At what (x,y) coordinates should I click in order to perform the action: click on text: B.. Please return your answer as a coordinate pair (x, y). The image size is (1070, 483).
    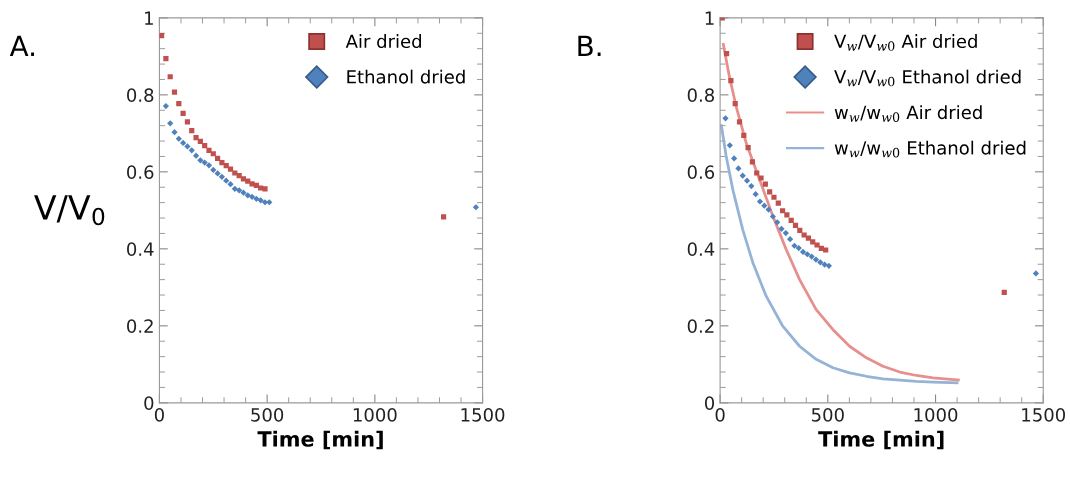
    Looking at the image, I should click on (589, 45).